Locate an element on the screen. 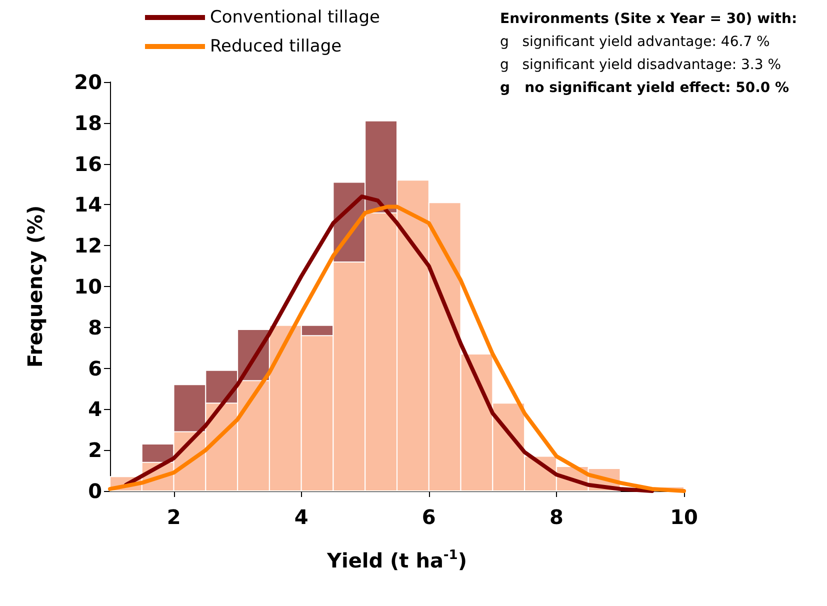 The width and height of the screenshot is (827, 606). text: g significant yield advantage: 46.7 % is located at coordinates (635, 42).